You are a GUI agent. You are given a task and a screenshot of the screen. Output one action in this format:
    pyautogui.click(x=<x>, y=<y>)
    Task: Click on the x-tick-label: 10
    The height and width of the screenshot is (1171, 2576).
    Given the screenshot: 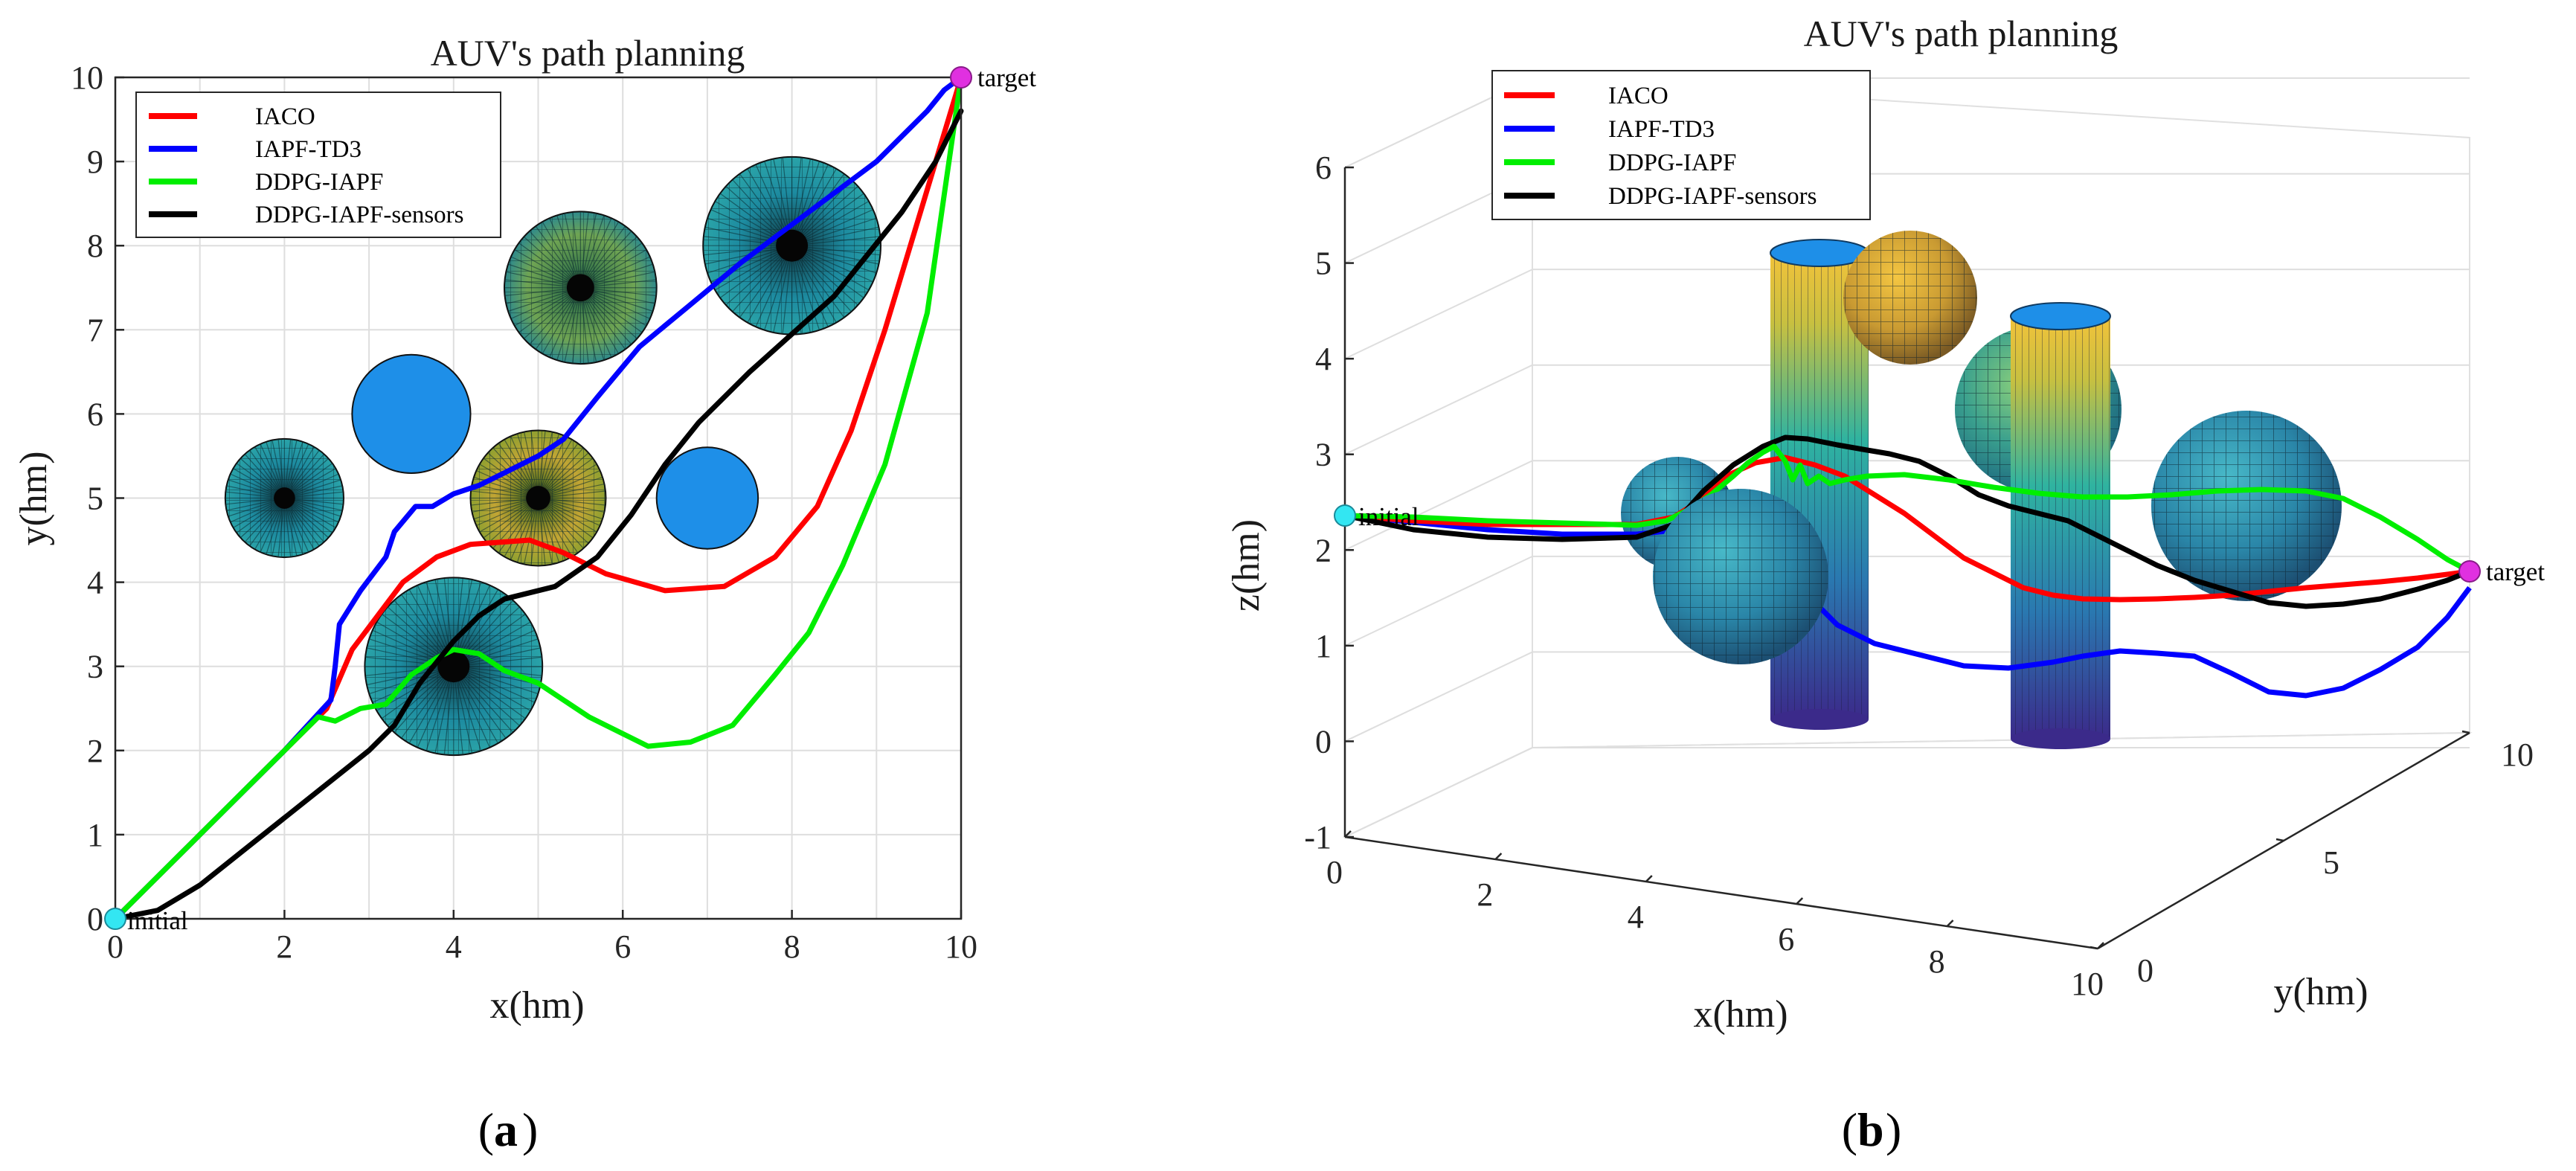 What is the action you would take?
    pyautogui.click(x=2087, y=984)
    